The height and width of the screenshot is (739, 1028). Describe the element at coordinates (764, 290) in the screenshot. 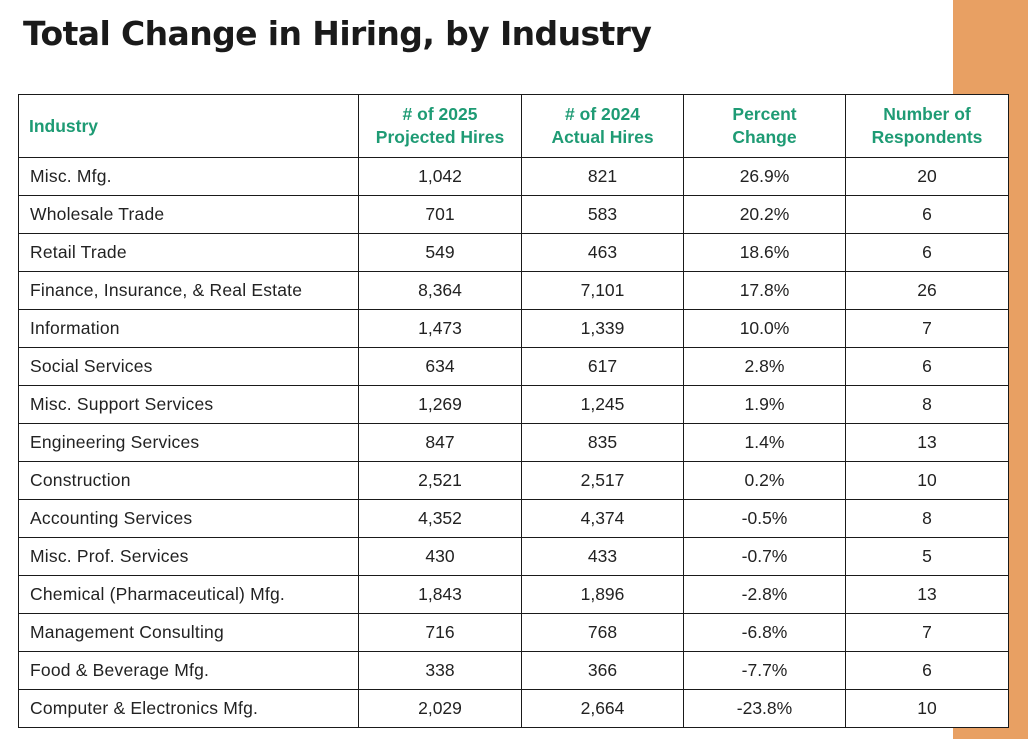

I see `percent-change-cell: 17.8%` at that location.